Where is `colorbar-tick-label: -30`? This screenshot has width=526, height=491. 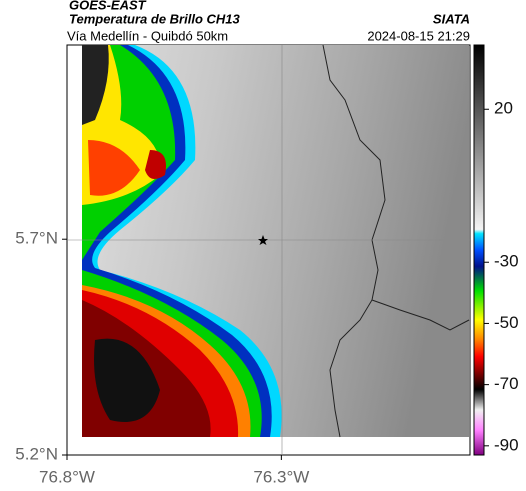
colorbar-tick-label: -30 is located at coordinates (506, 261).